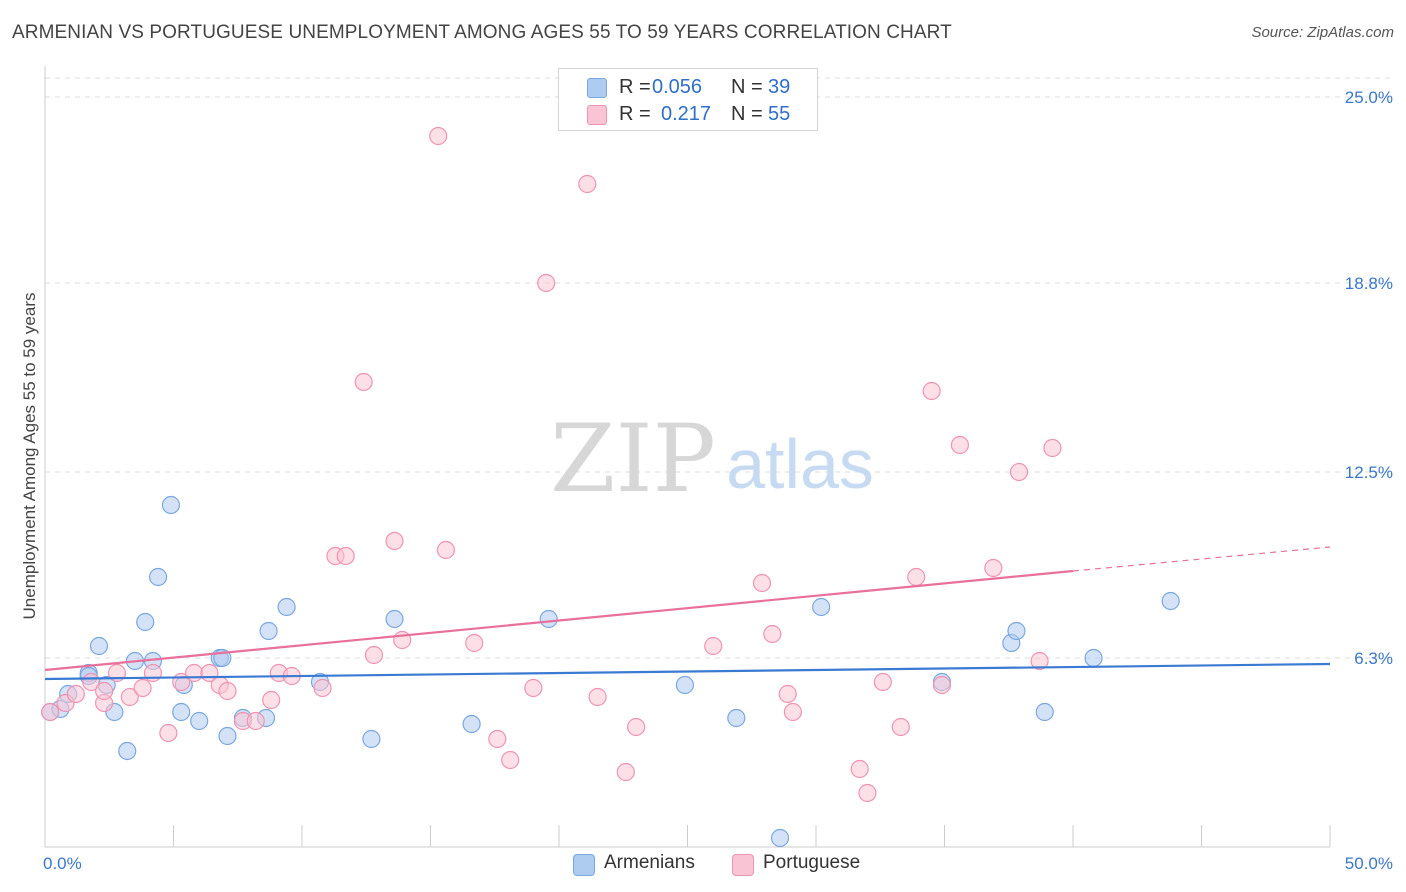 This screenshot has height=892, width=1406. Describe the element at coordinates (686, 114) in the screenshot. I see `r-value: 0.217` at that location.